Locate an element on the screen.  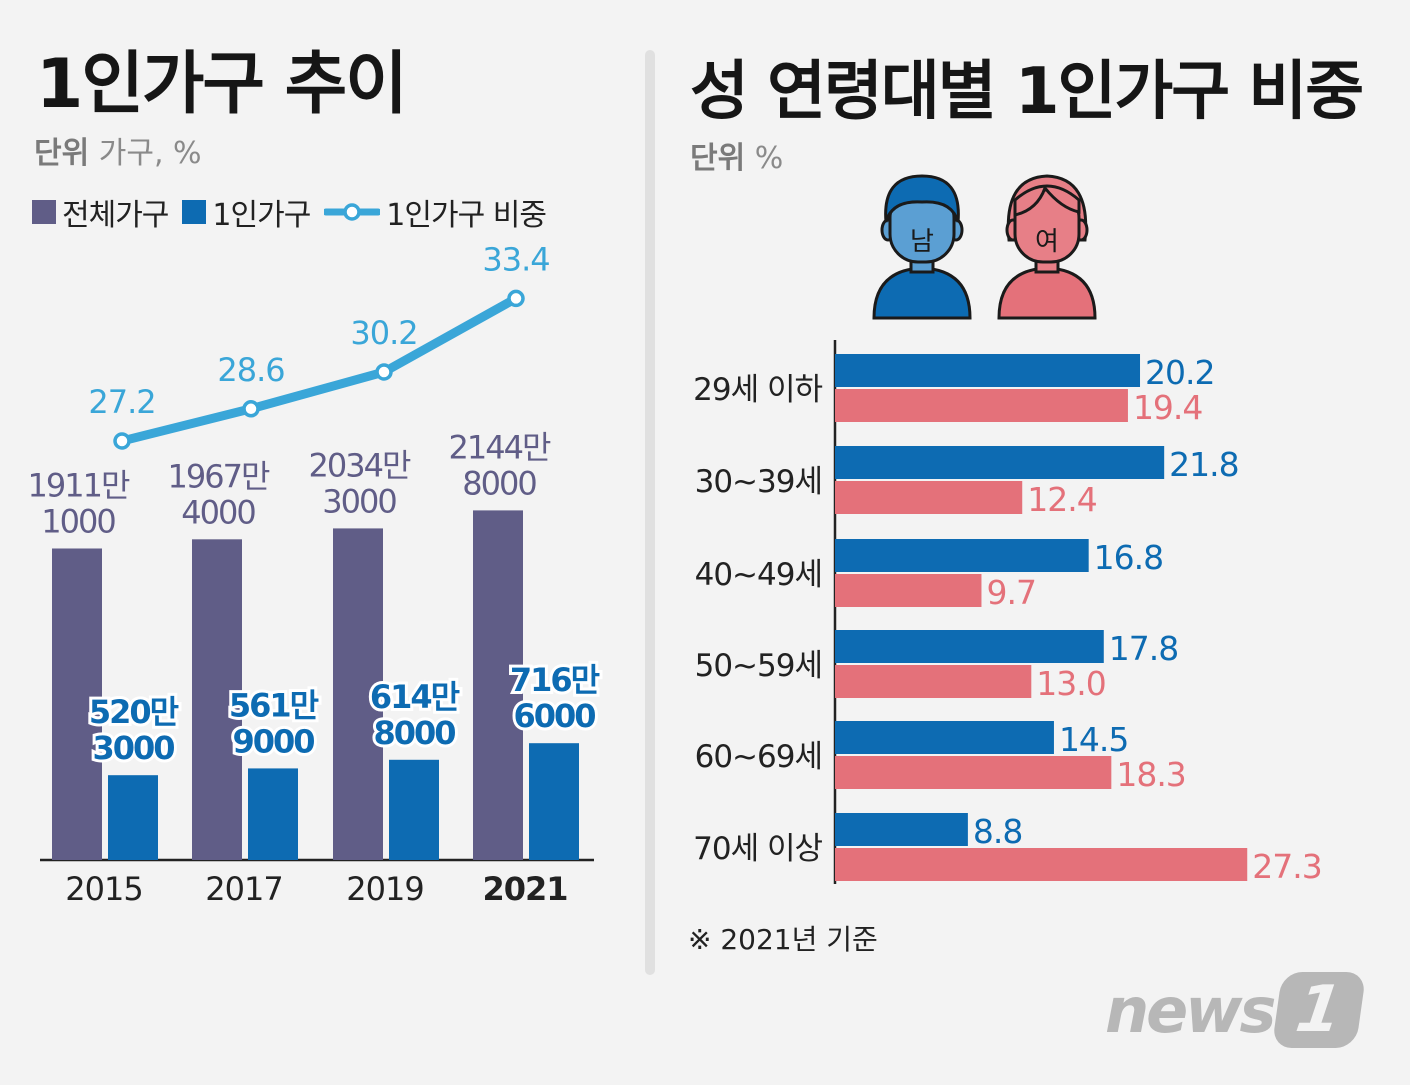
total-label-2019-line2: 3000 is located at coordinates (359, 501).